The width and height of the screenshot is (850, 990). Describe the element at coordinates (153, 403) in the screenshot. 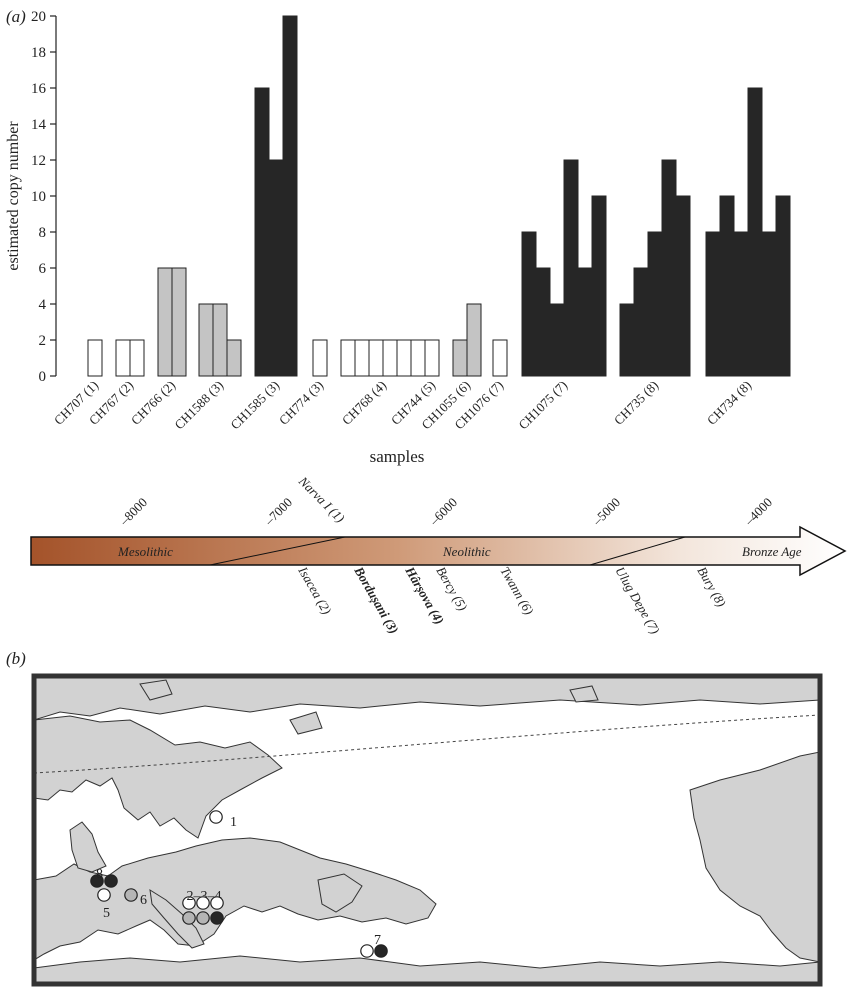

I see `x-tick-label: CH766 (2)` at that location.